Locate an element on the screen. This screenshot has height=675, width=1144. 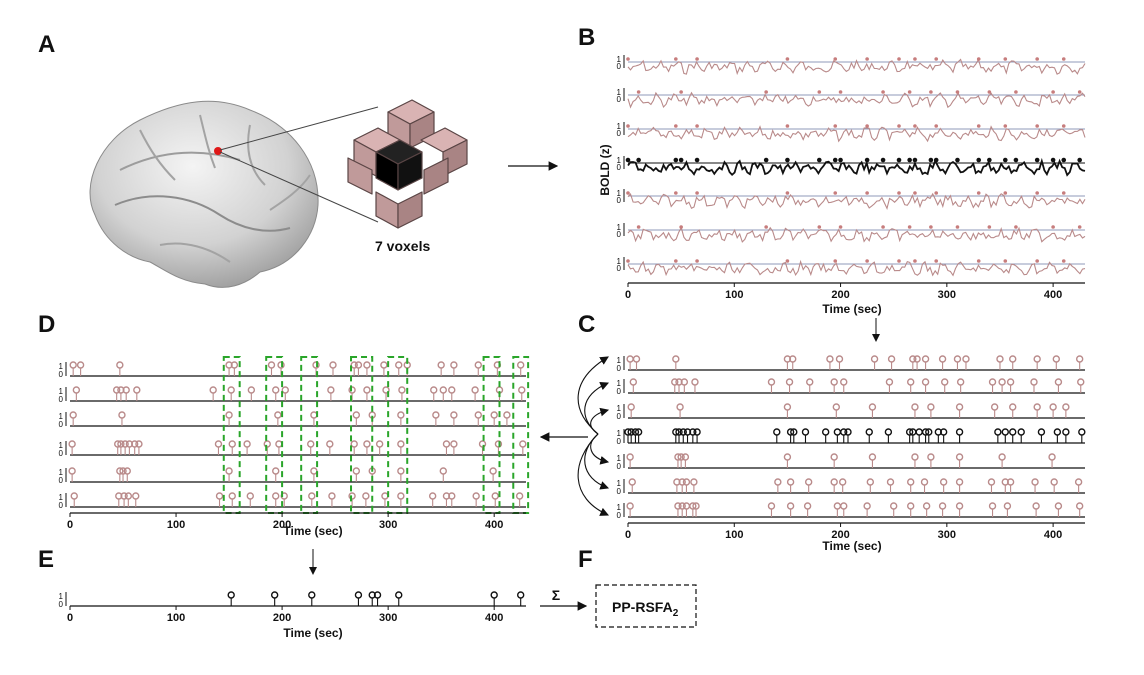
panel-d-x-tick-label: 300 is located at coordinates (388, 525).